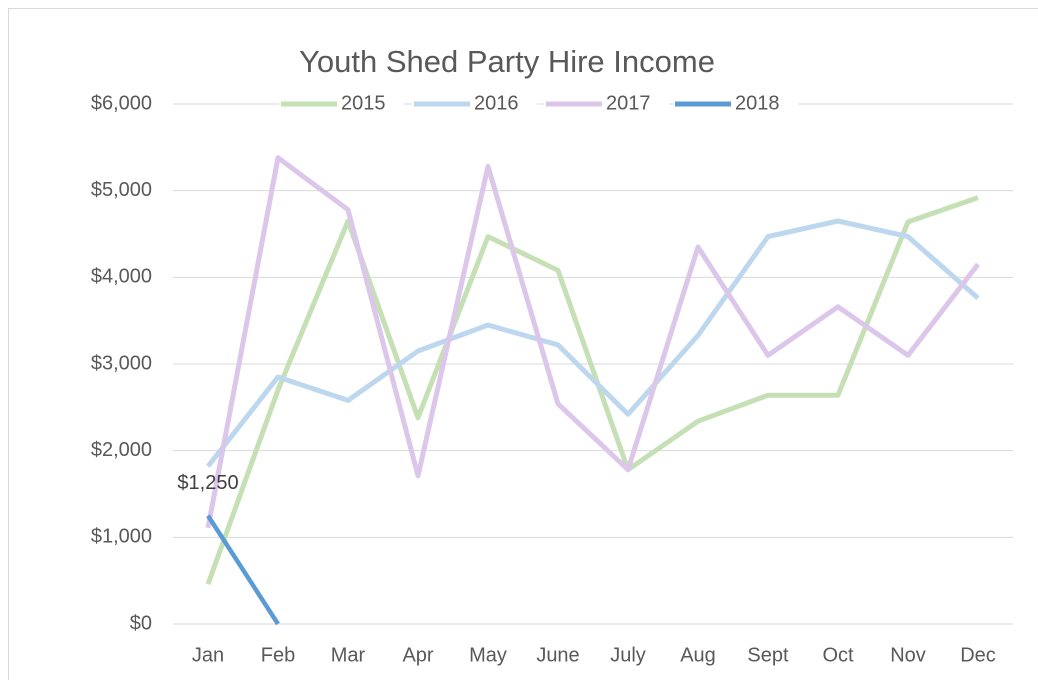 The image size is (1038, 680). I want to click on x-tick-label: Aug, so click(698, 655).